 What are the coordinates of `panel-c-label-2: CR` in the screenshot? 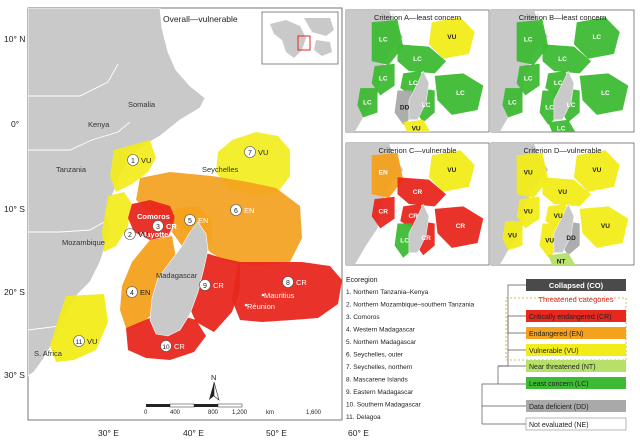 It's located at (384, 211).